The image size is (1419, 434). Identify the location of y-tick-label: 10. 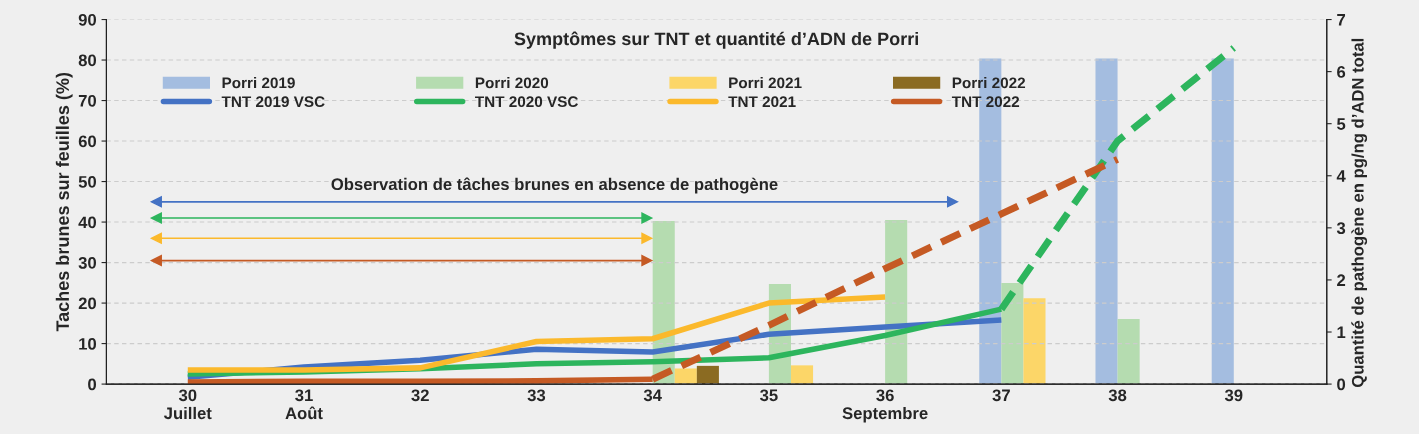
(88, 343).